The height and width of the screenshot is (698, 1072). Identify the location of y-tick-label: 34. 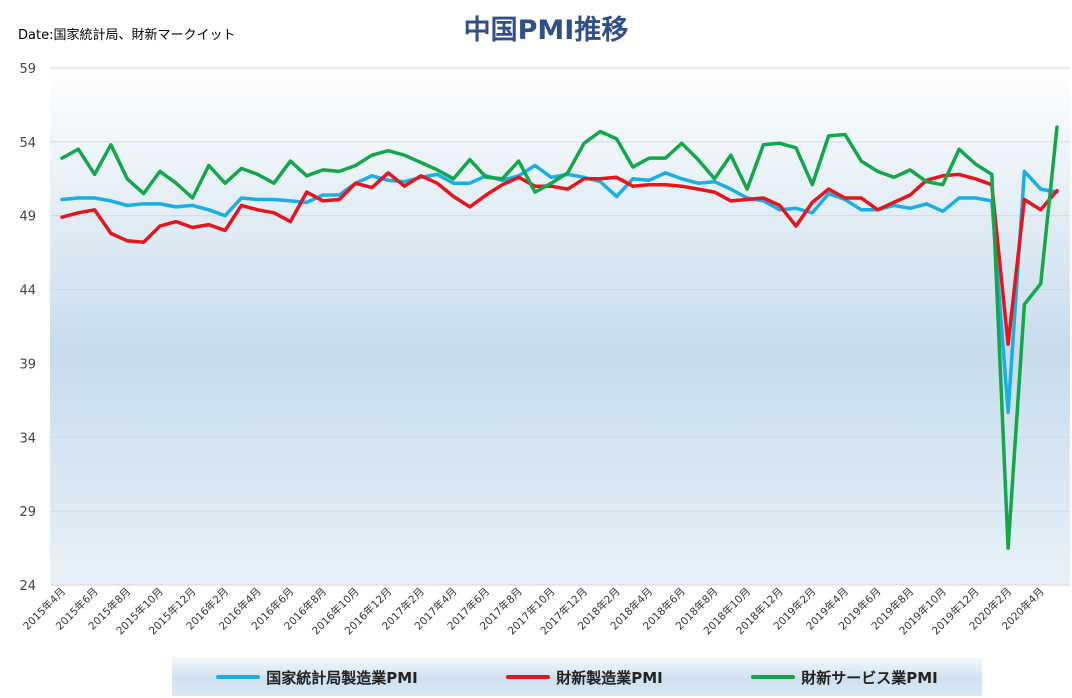
(27, 438).